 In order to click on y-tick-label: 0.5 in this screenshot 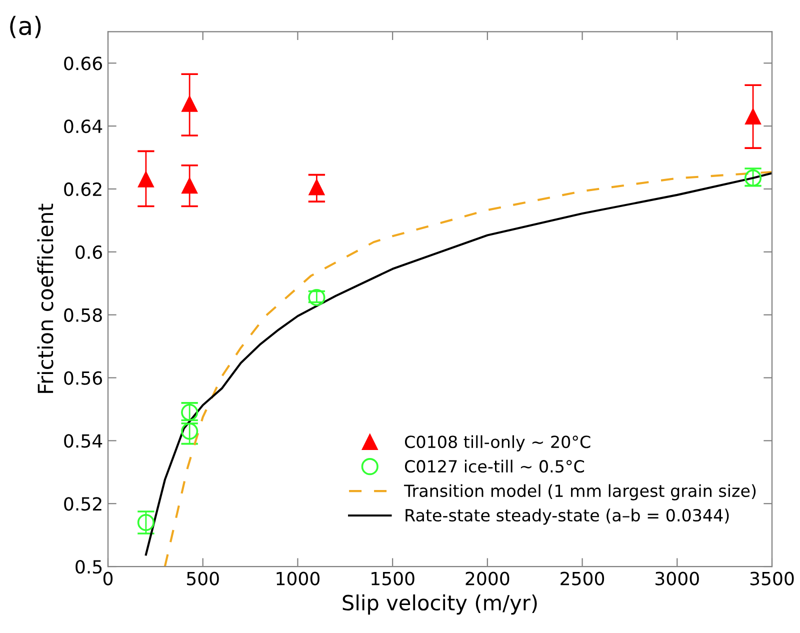, I will do `click(89, 567)`.